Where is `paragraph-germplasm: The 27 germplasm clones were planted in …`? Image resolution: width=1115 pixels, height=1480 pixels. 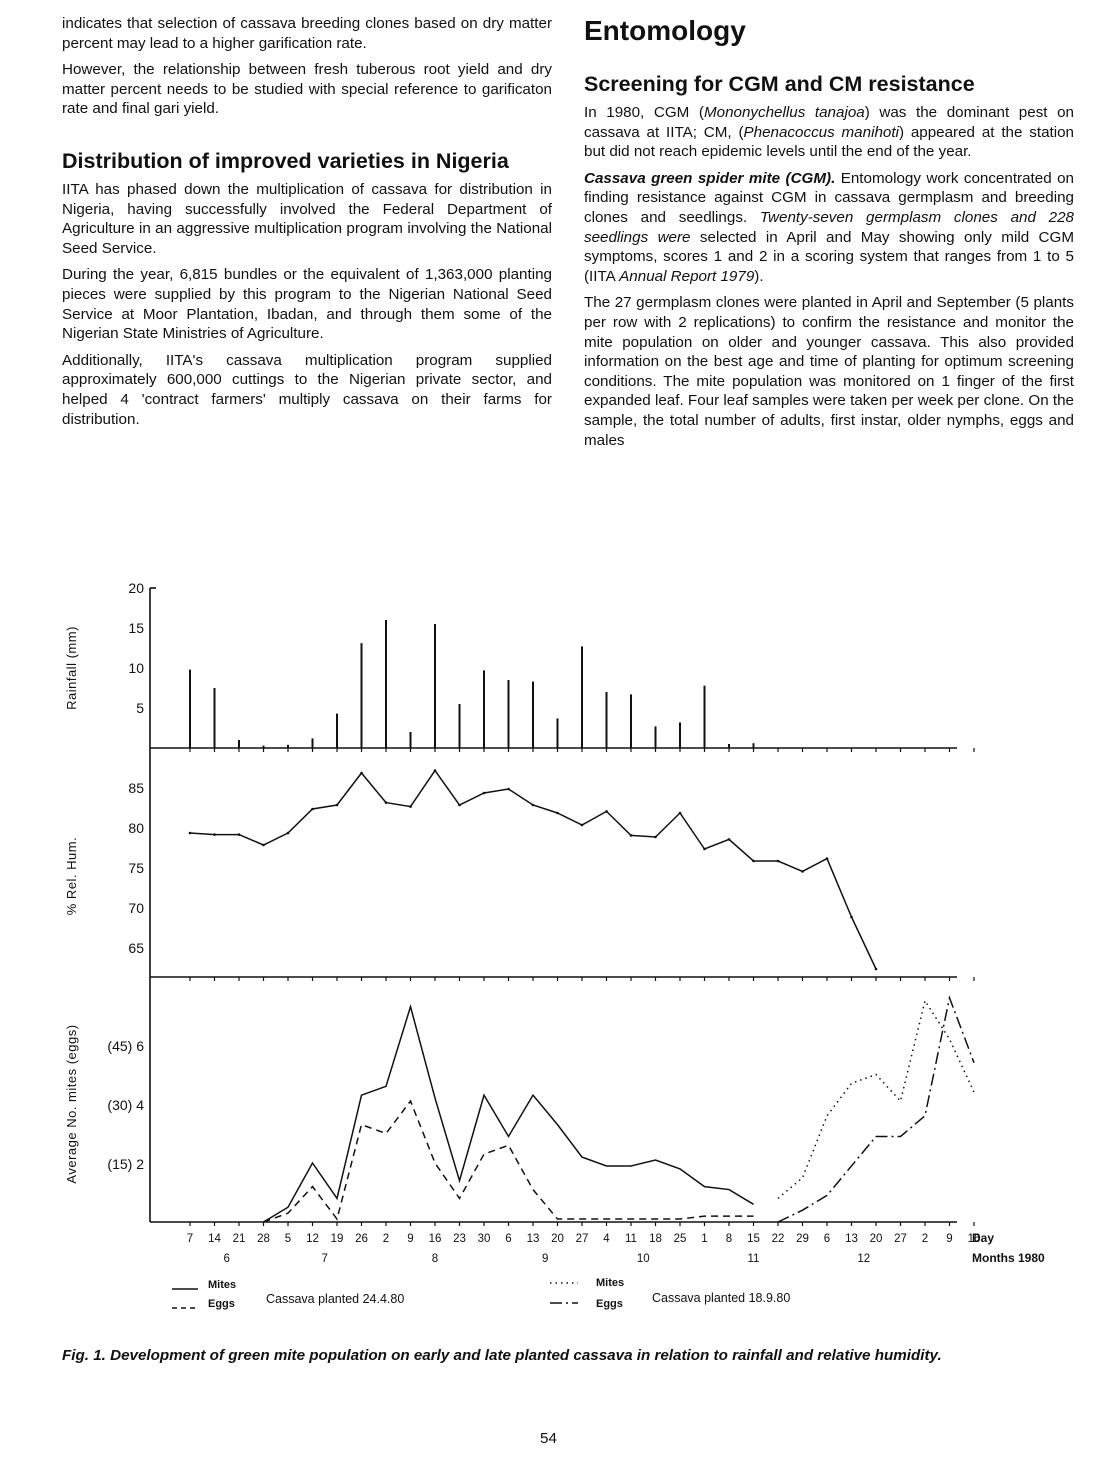
paragraph-germplasm: The 27 germplasm clones were planted in … is located at coordinates (829, 371).